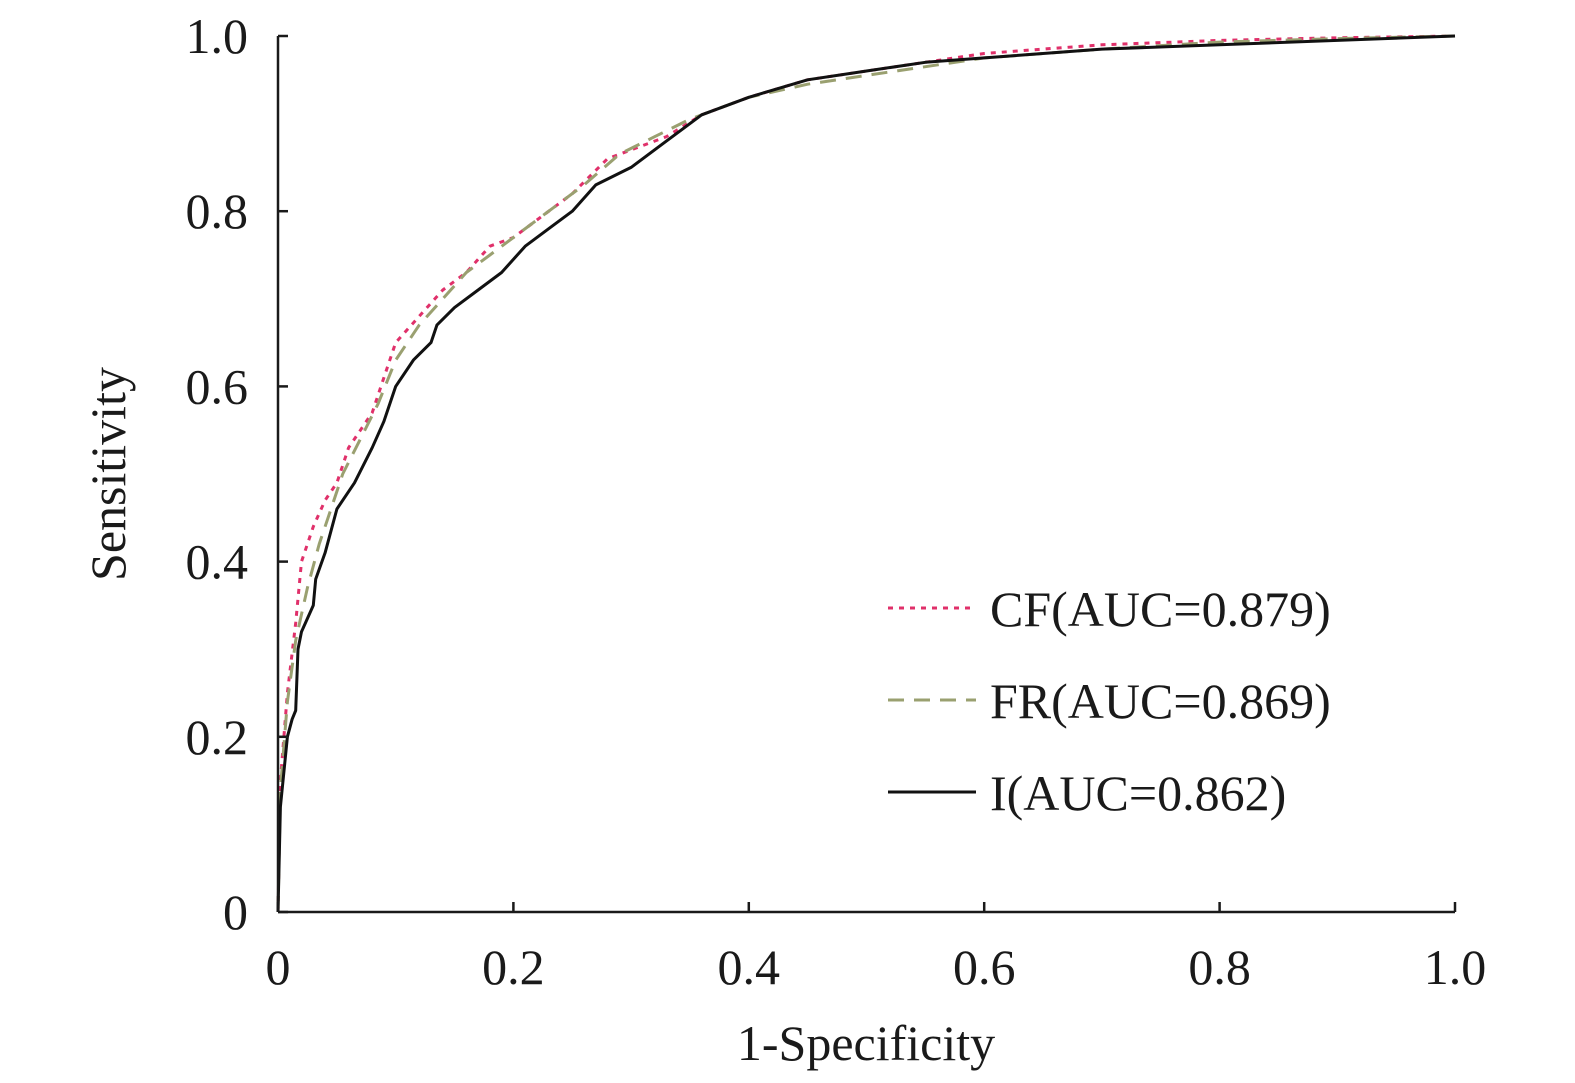 The height and width of the screenshot is (1083, 1575). Describe the element at coordinates (108, 474) in the screenshot. I see `y-axis-title: Sensitivity` at that location.